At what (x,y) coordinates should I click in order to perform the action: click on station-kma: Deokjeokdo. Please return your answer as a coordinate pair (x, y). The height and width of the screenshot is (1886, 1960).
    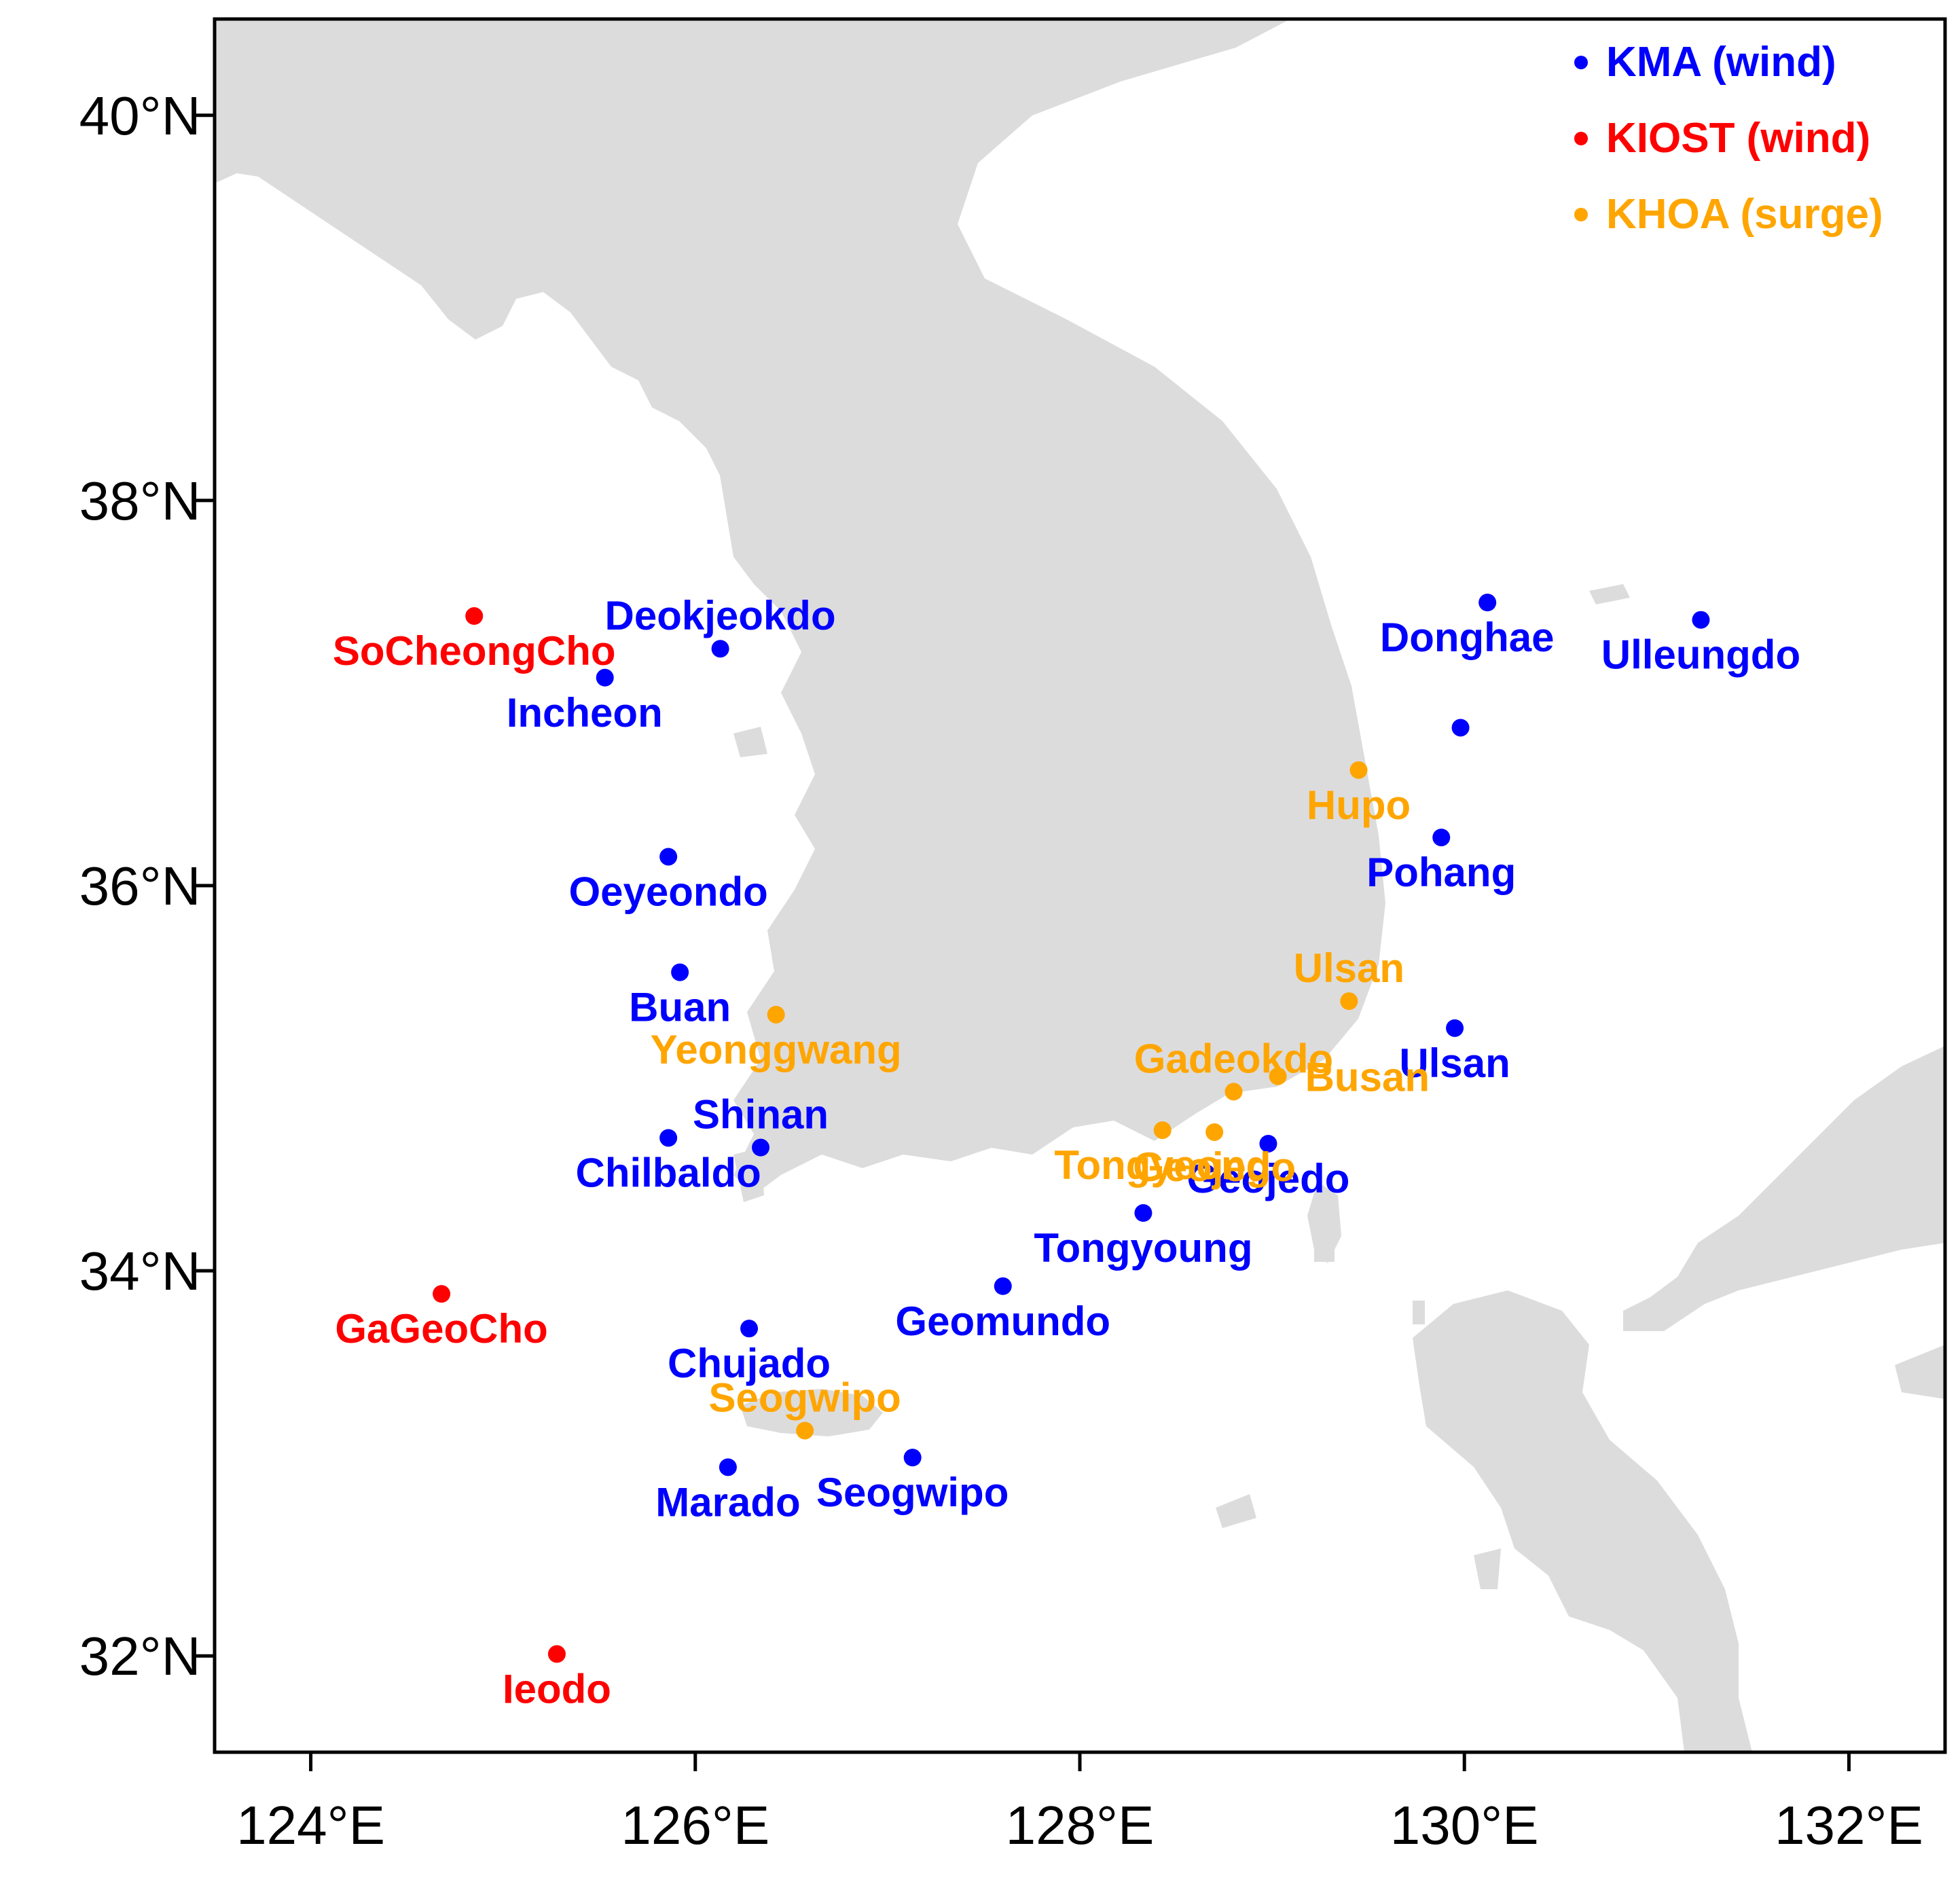
    Looking at the image, I should click on (720, 625).